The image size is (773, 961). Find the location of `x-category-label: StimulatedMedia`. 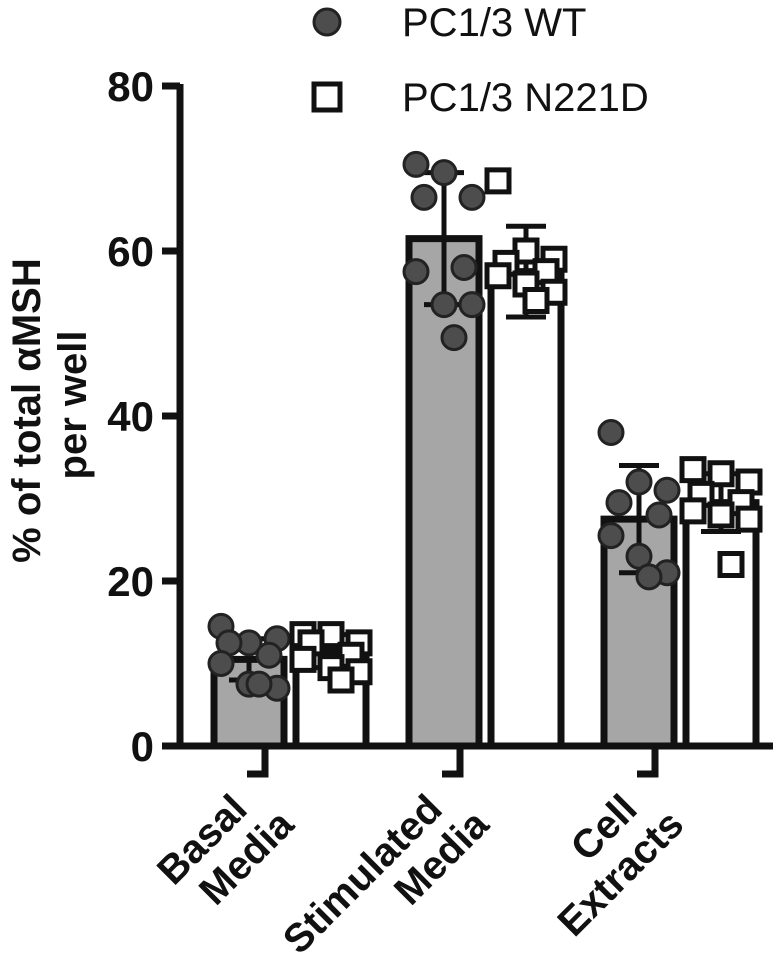

x-category-label: StimulatedMedia is located at coordinates (386, 866).